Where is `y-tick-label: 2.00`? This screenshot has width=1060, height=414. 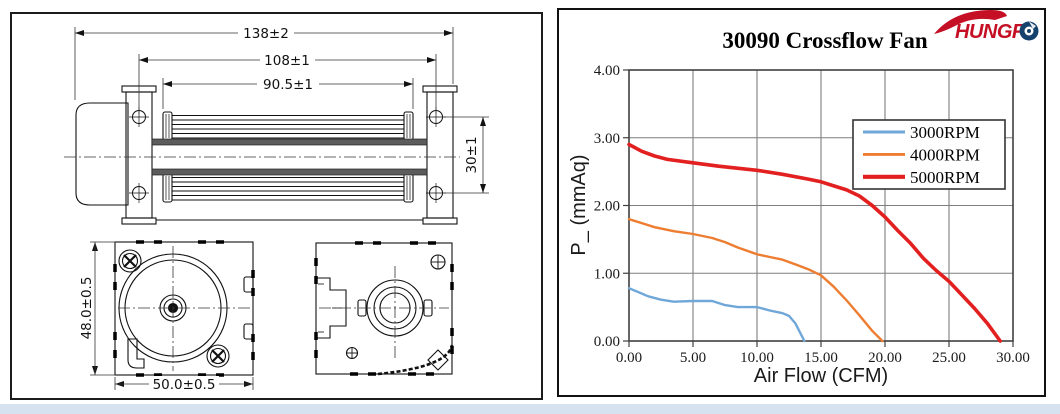 y-tick-label: 2.00 is located at coordinates (607, 207).